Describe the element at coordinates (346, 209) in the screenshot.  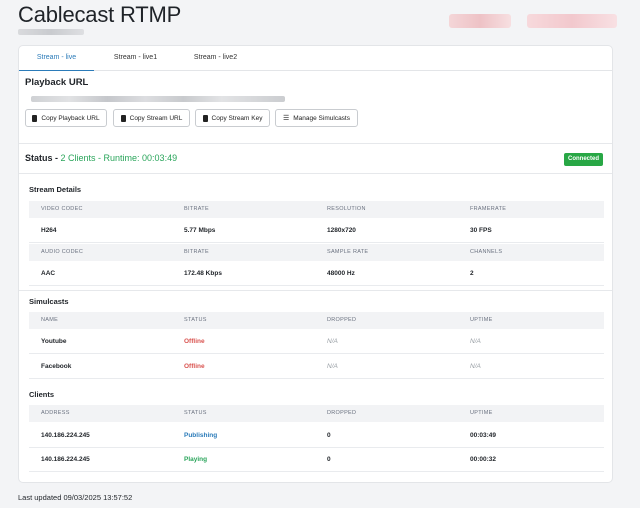
I see `column-header: RESOLUTION` at that location.